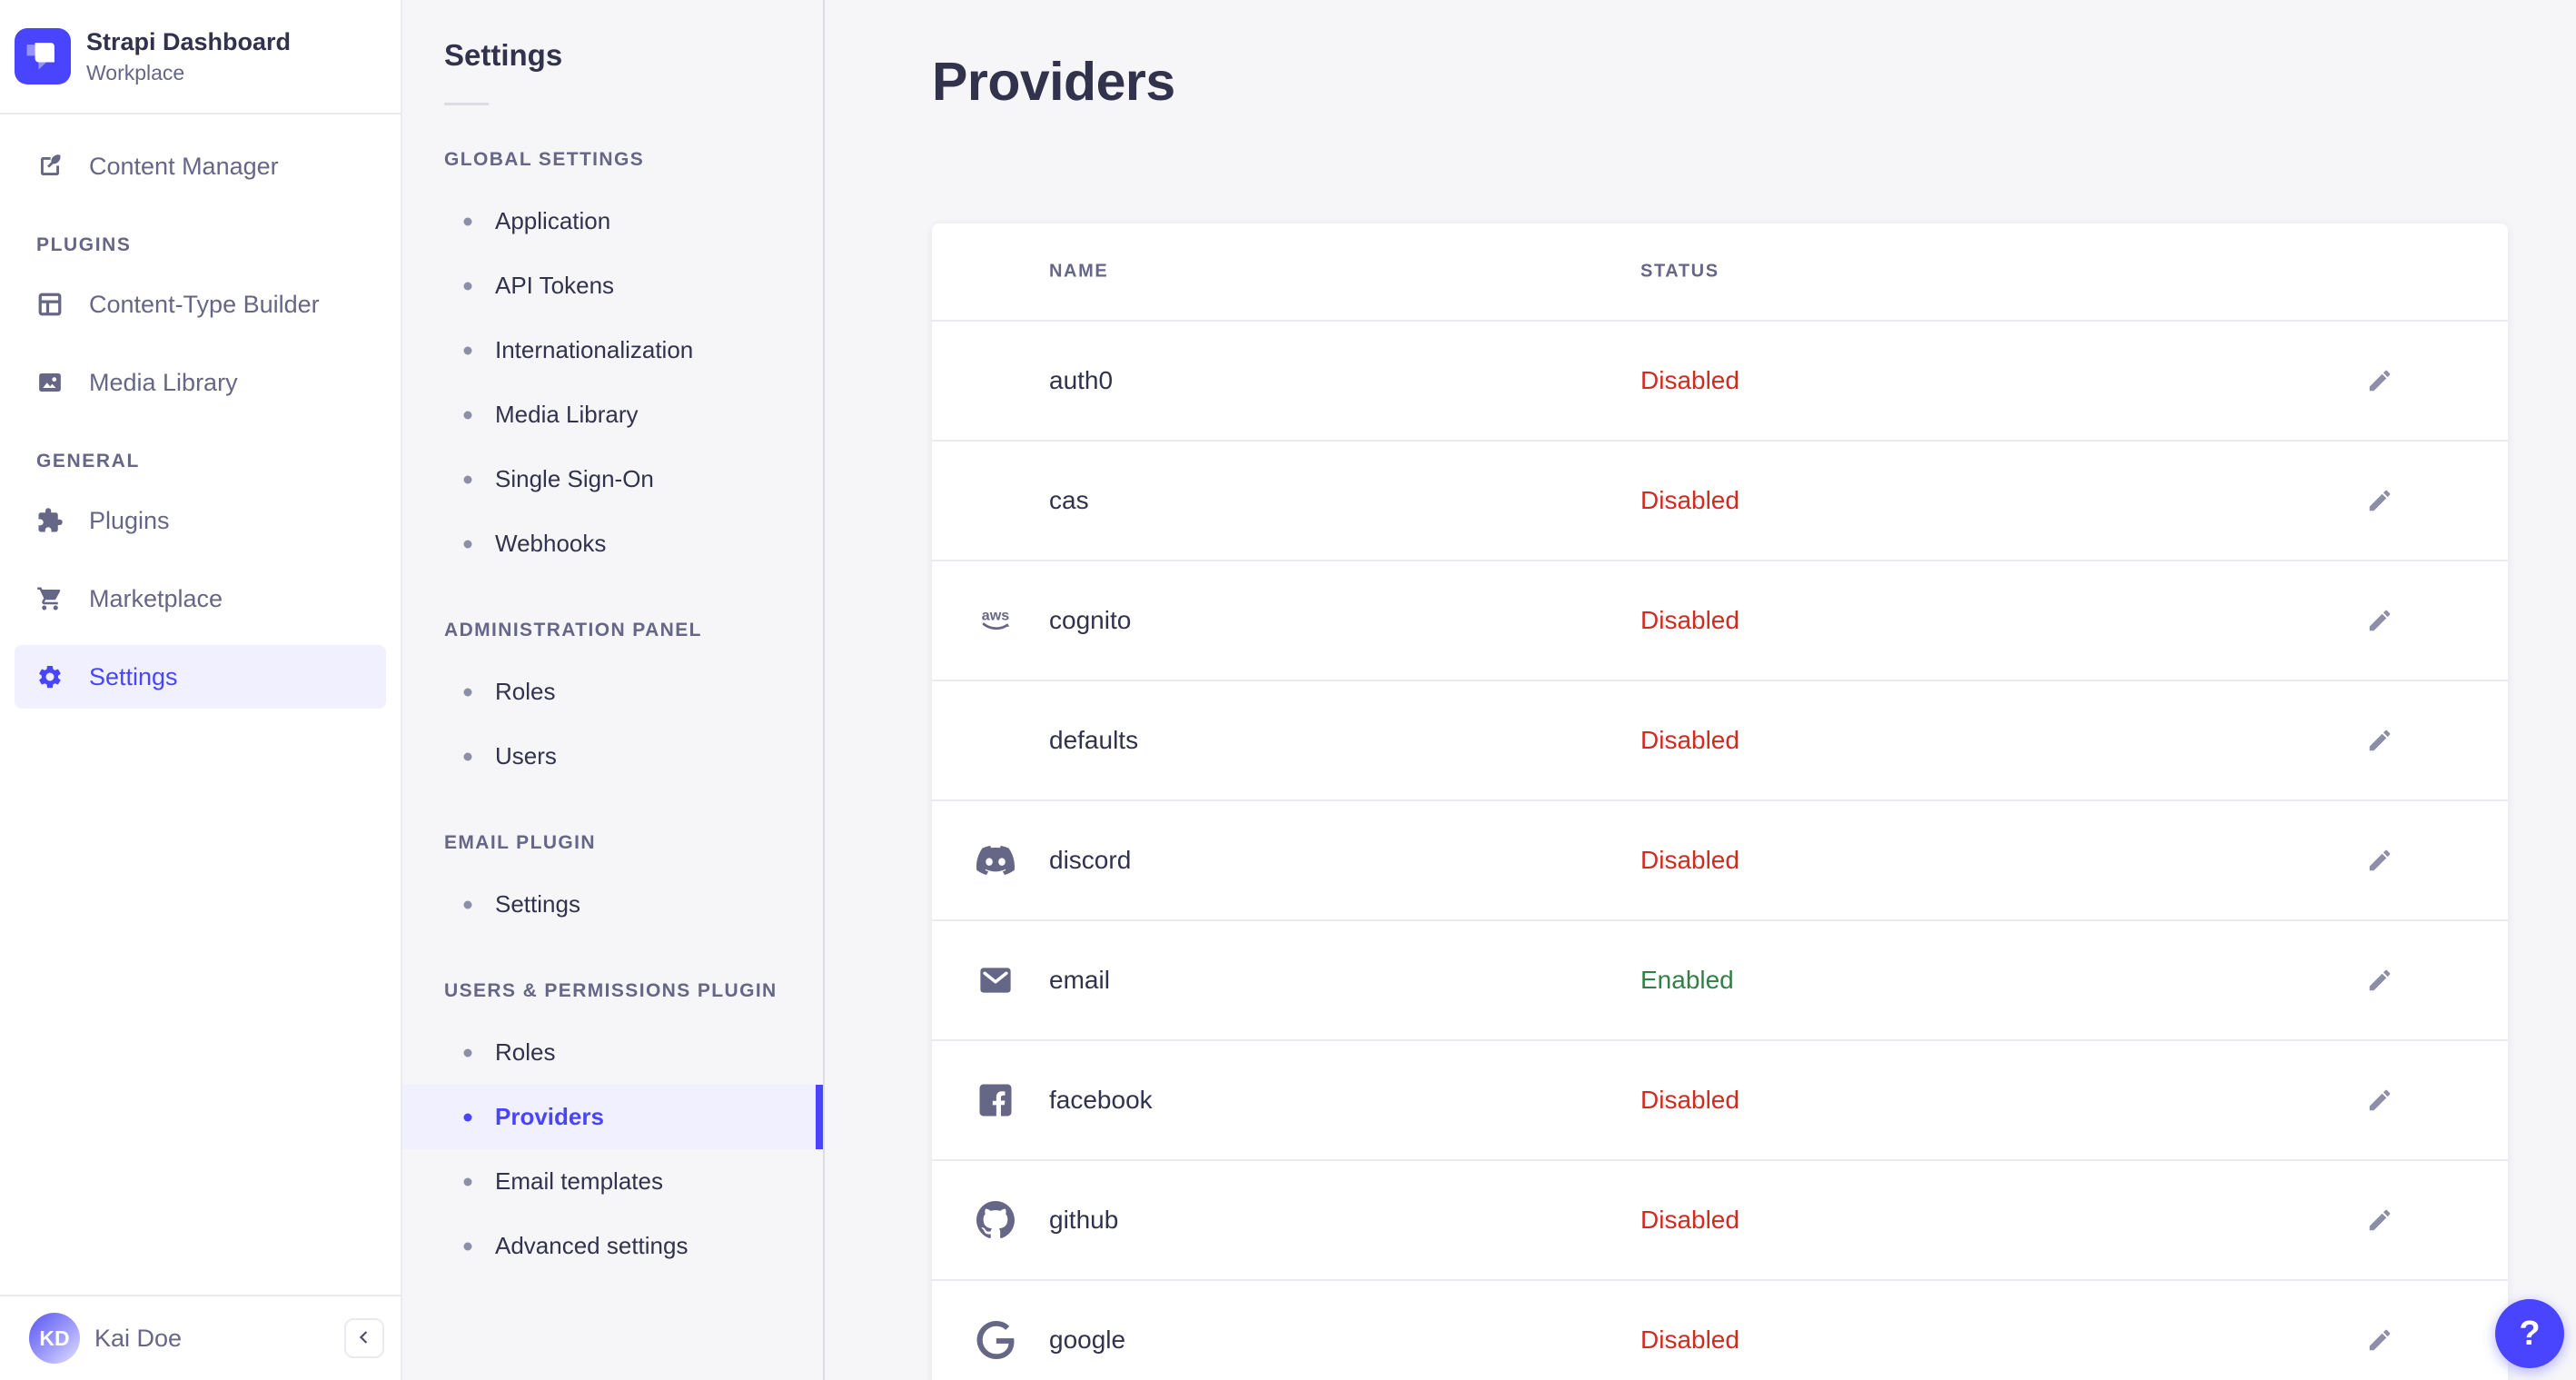  What do you see at coordinates (1720, 1330) in the screenshot?
I see `table-row-google: google Disabled` at bounding box center [1720, 1330].